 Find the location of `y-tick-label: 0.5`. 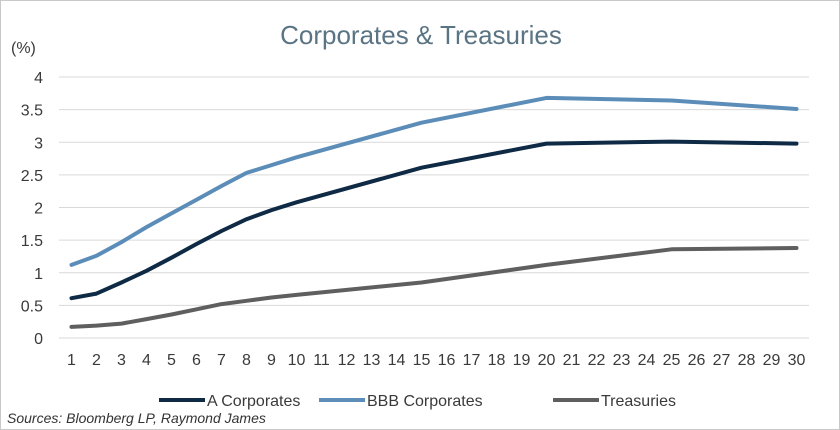

y-tick-label: 0.5 is located at coordinates (32, 306).